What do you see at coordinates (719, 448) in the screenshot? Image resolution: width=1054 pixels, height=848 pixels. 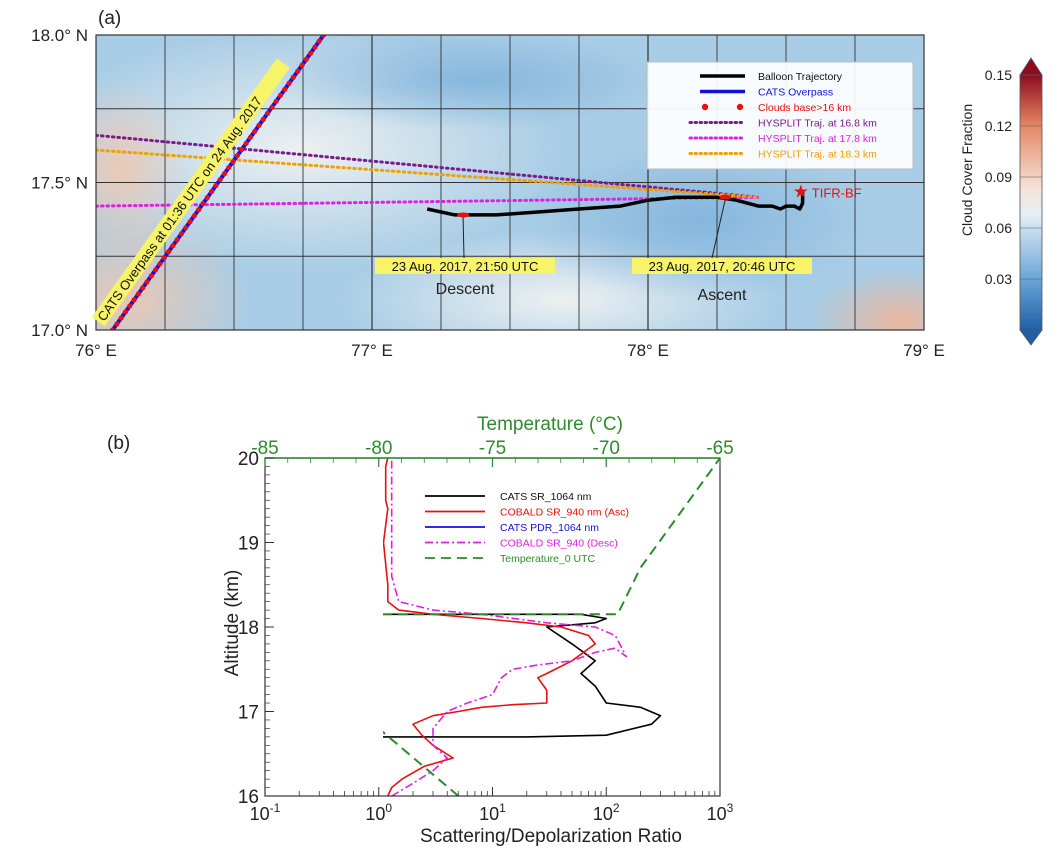 I see `top-tick-label: -65` at bounding box center [719, 448].